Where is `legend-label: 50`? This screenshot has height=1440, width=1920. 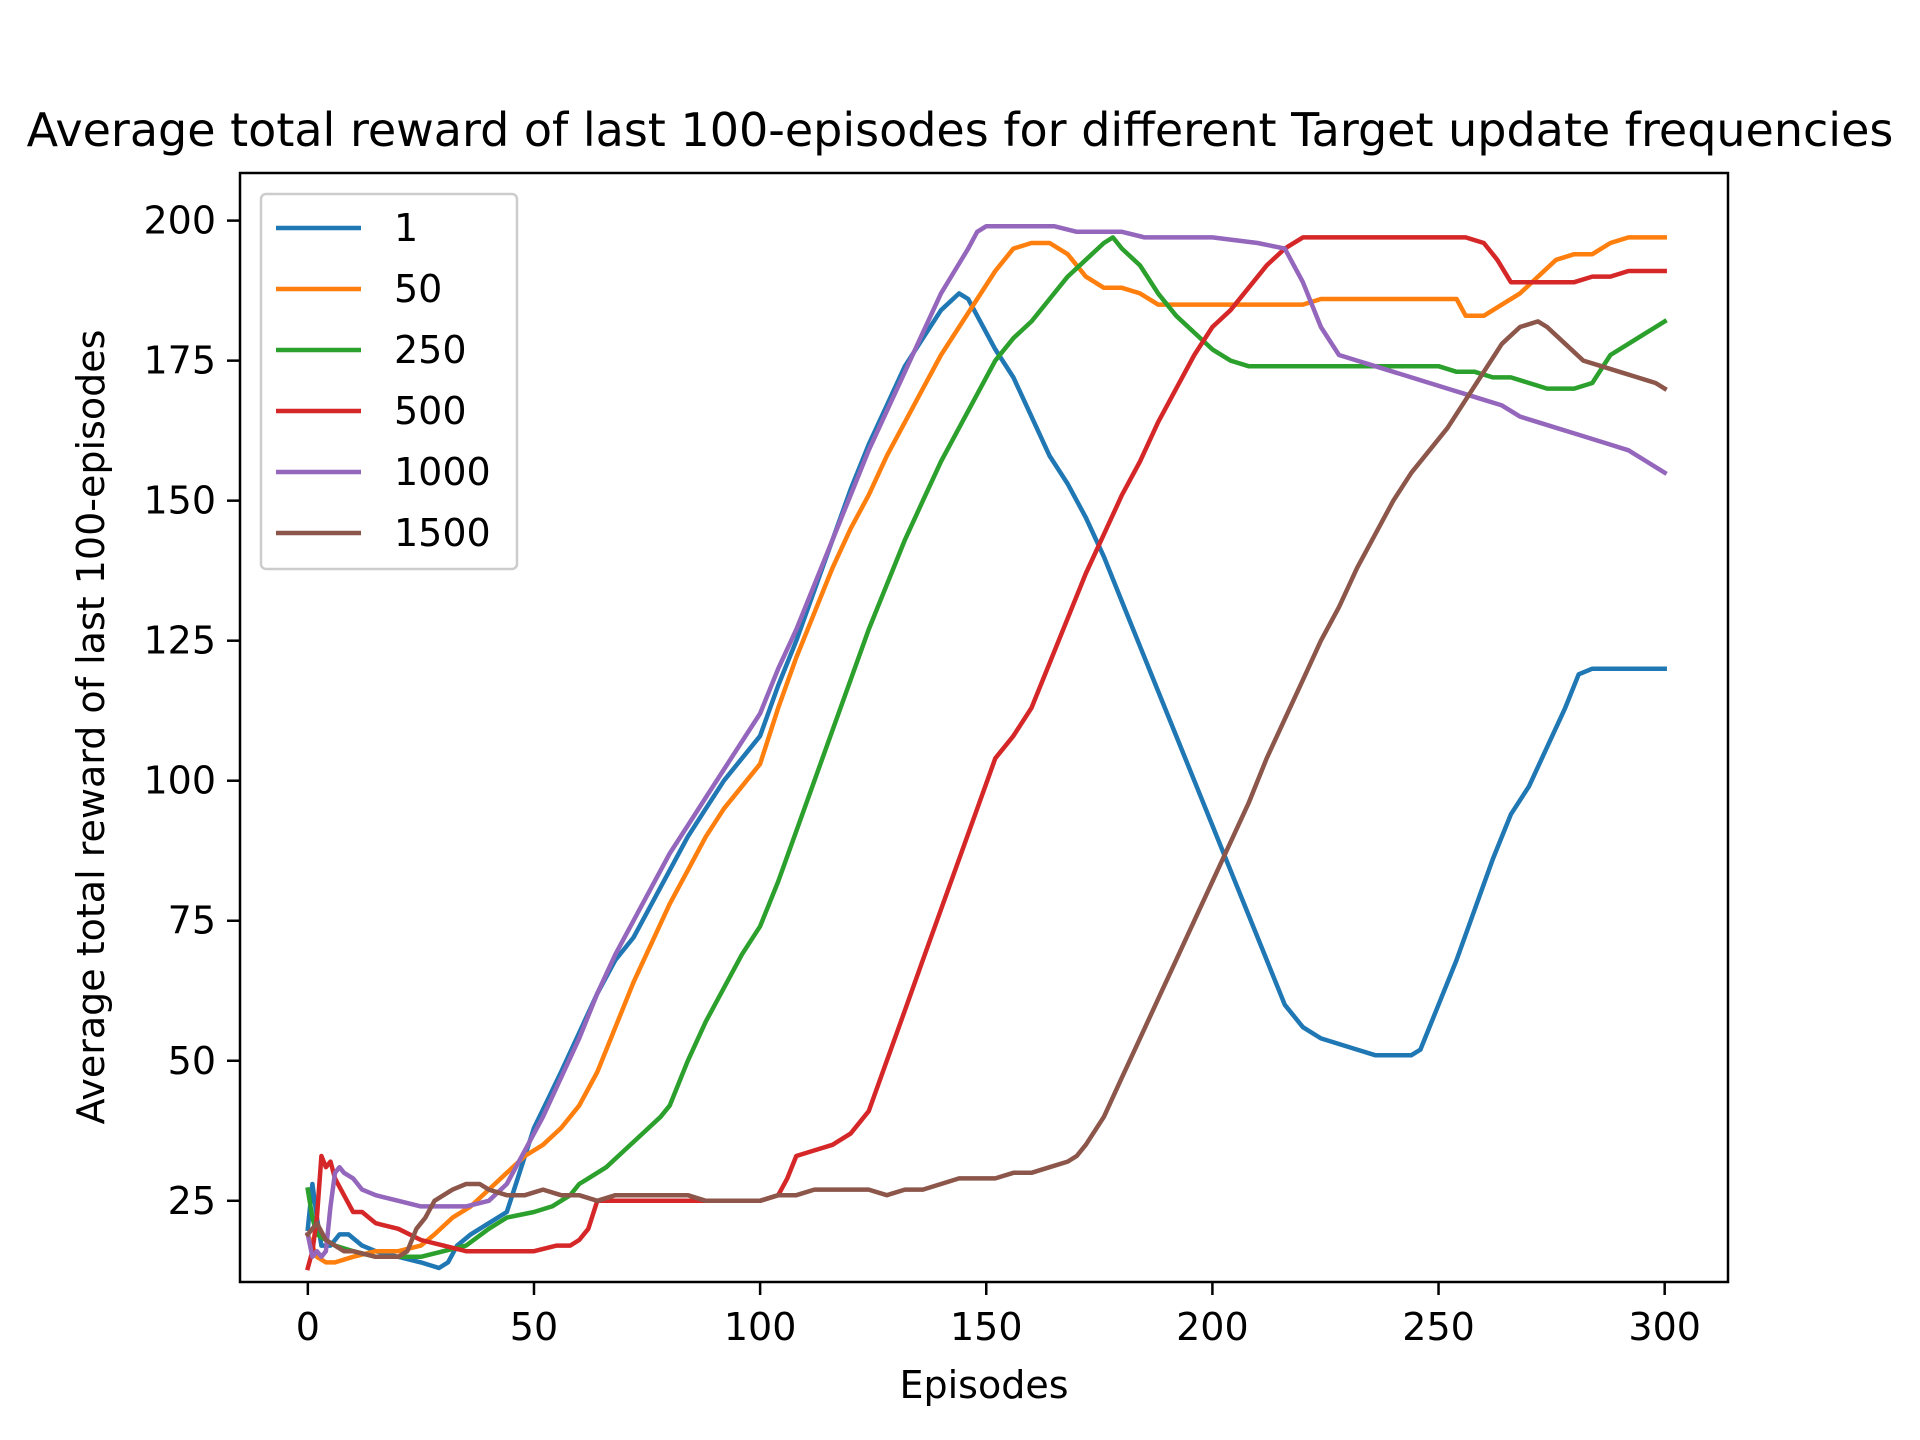 legend-label: 50 is located at coordinates (418, 289).